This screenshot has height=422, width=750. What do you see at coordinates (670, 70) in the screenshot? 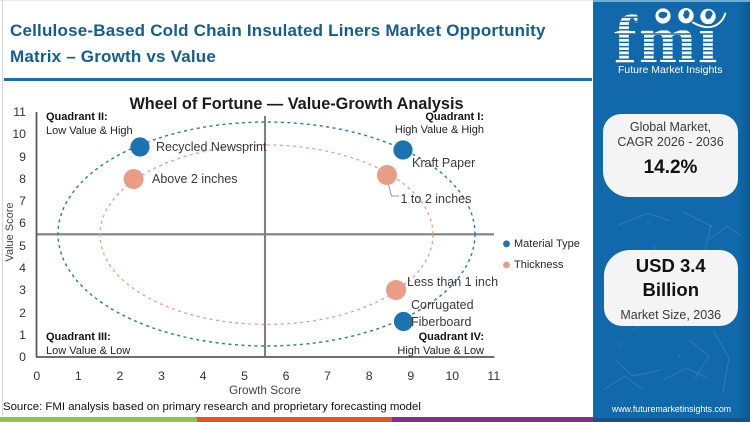
I see `svg-text: Future Market Insights` at bounding box center [670, 70].